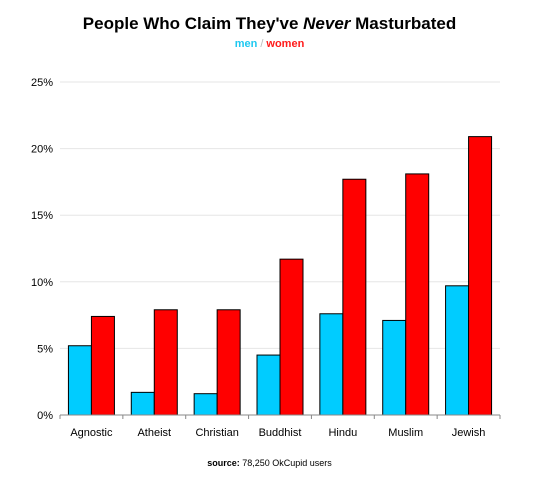 The image size is (539, 484). Describe the element at coordinates (246, 44) in the screenshot. I see `legend-men: men` at that location.